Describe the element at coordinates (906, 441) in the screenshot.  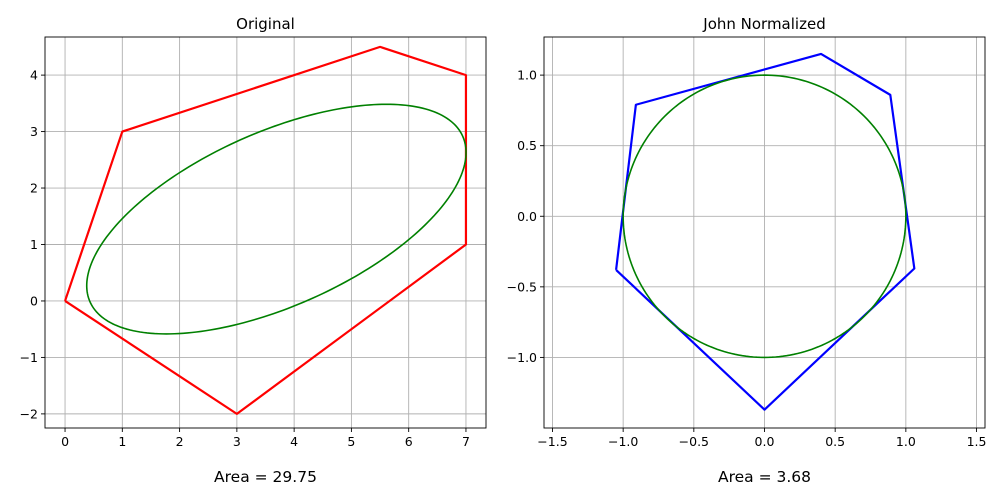
I see `john-x-tick-label: 1.0` at that location.